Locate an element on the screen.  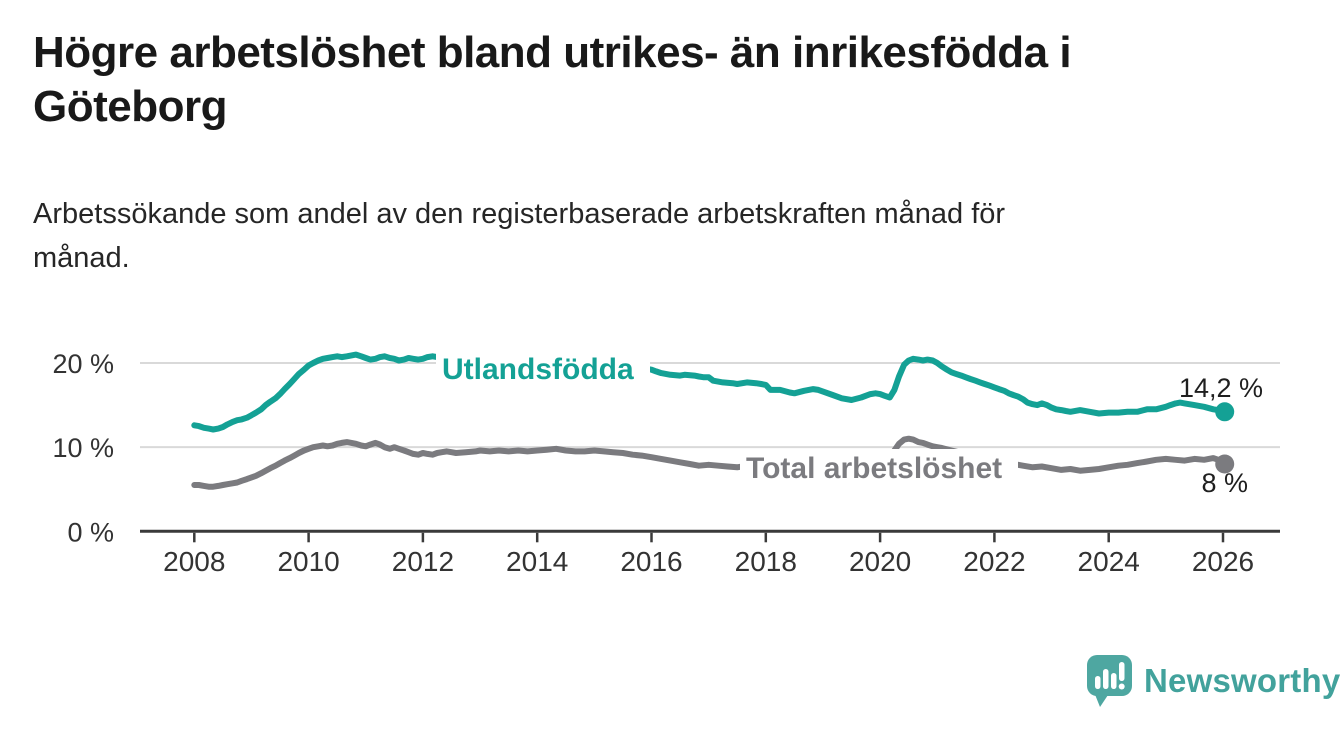
title-line-2: Göteborg is located at coordinates (130, 106).